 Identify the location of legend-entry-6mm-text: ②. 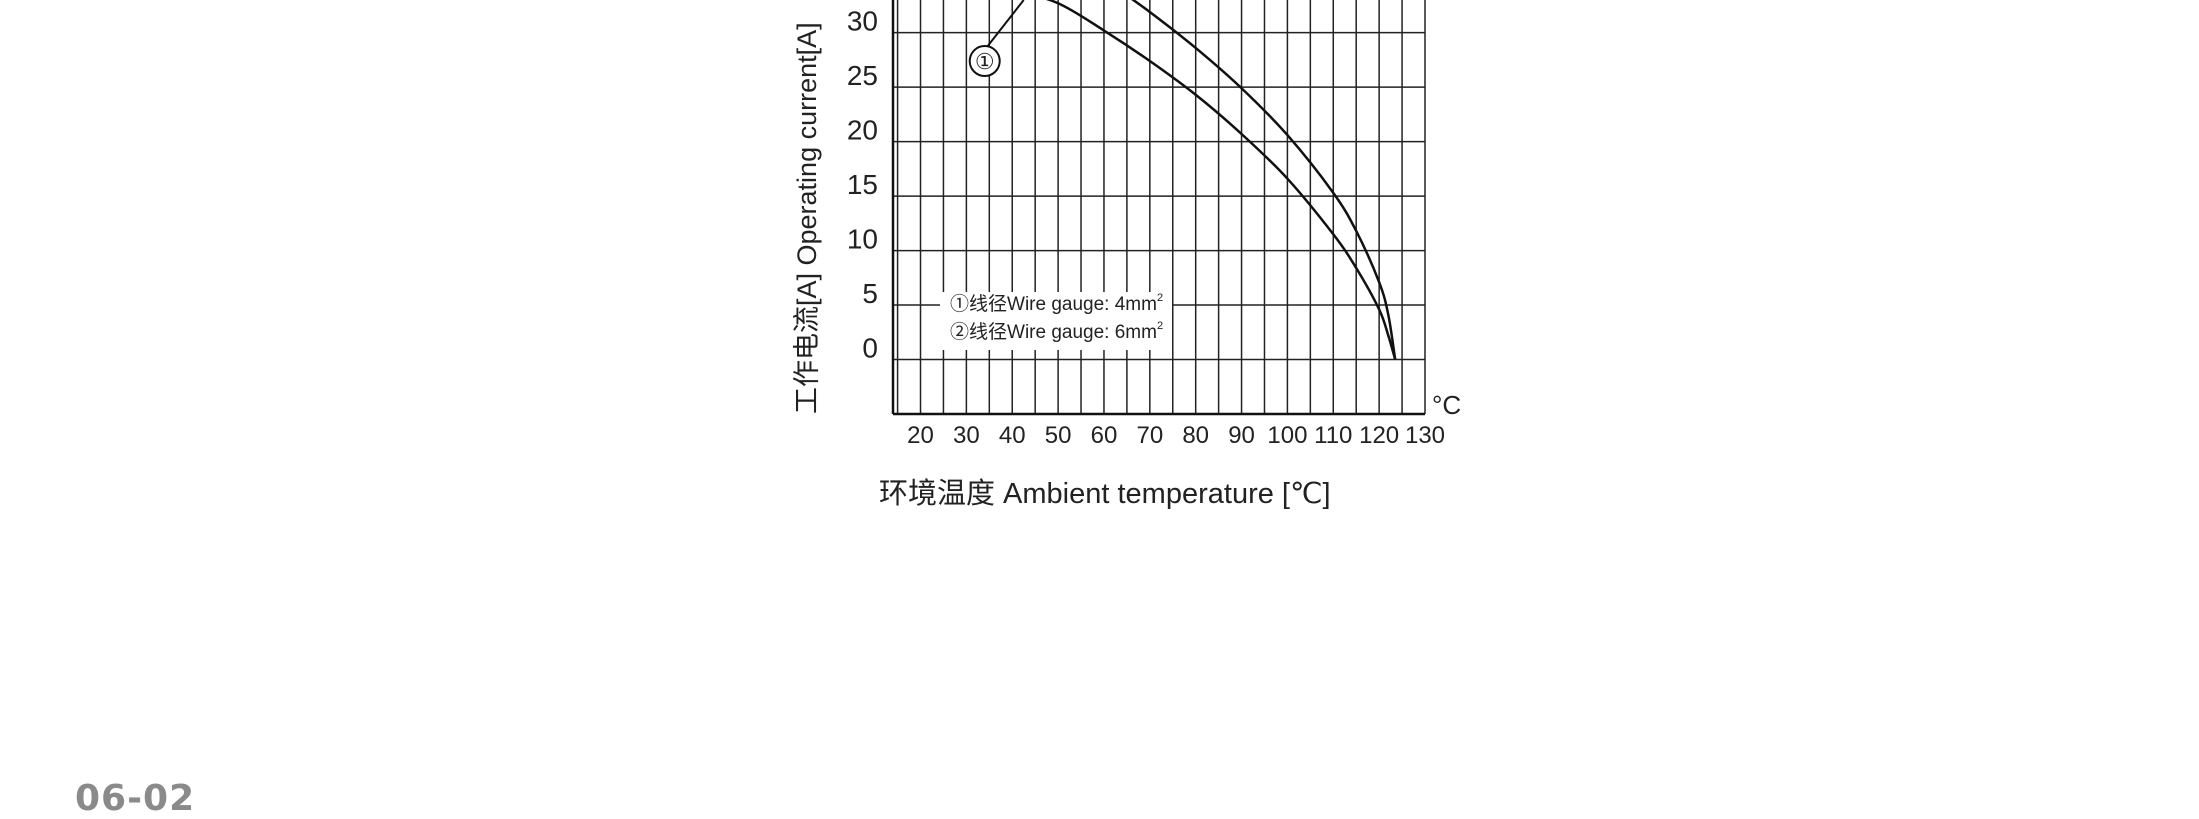
(959, 332).